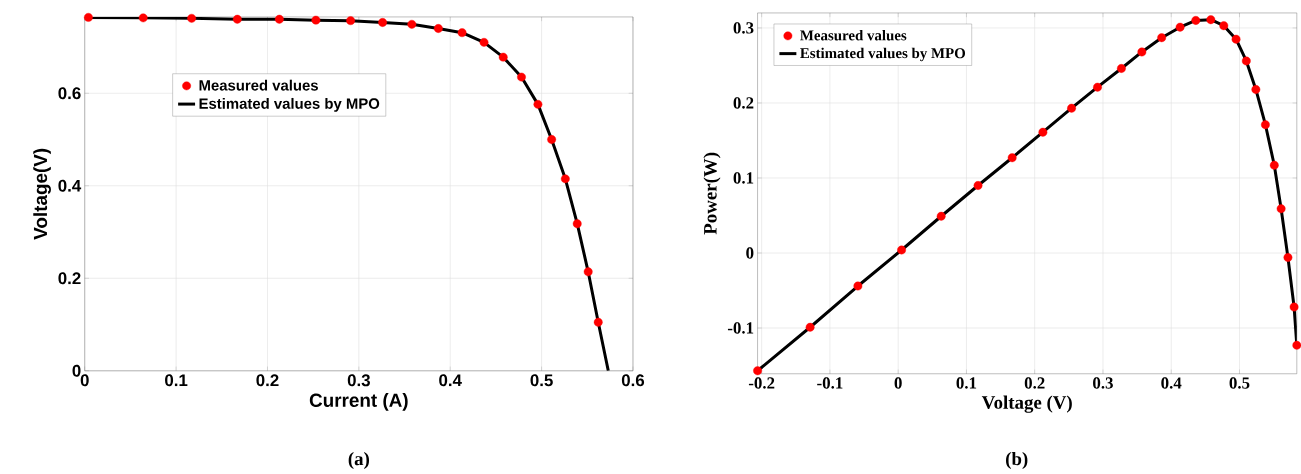 Image resolution: width=1301 pixels, height=474 pixels. I want to click on x-tick-label: 0.6, so click(633, 380).